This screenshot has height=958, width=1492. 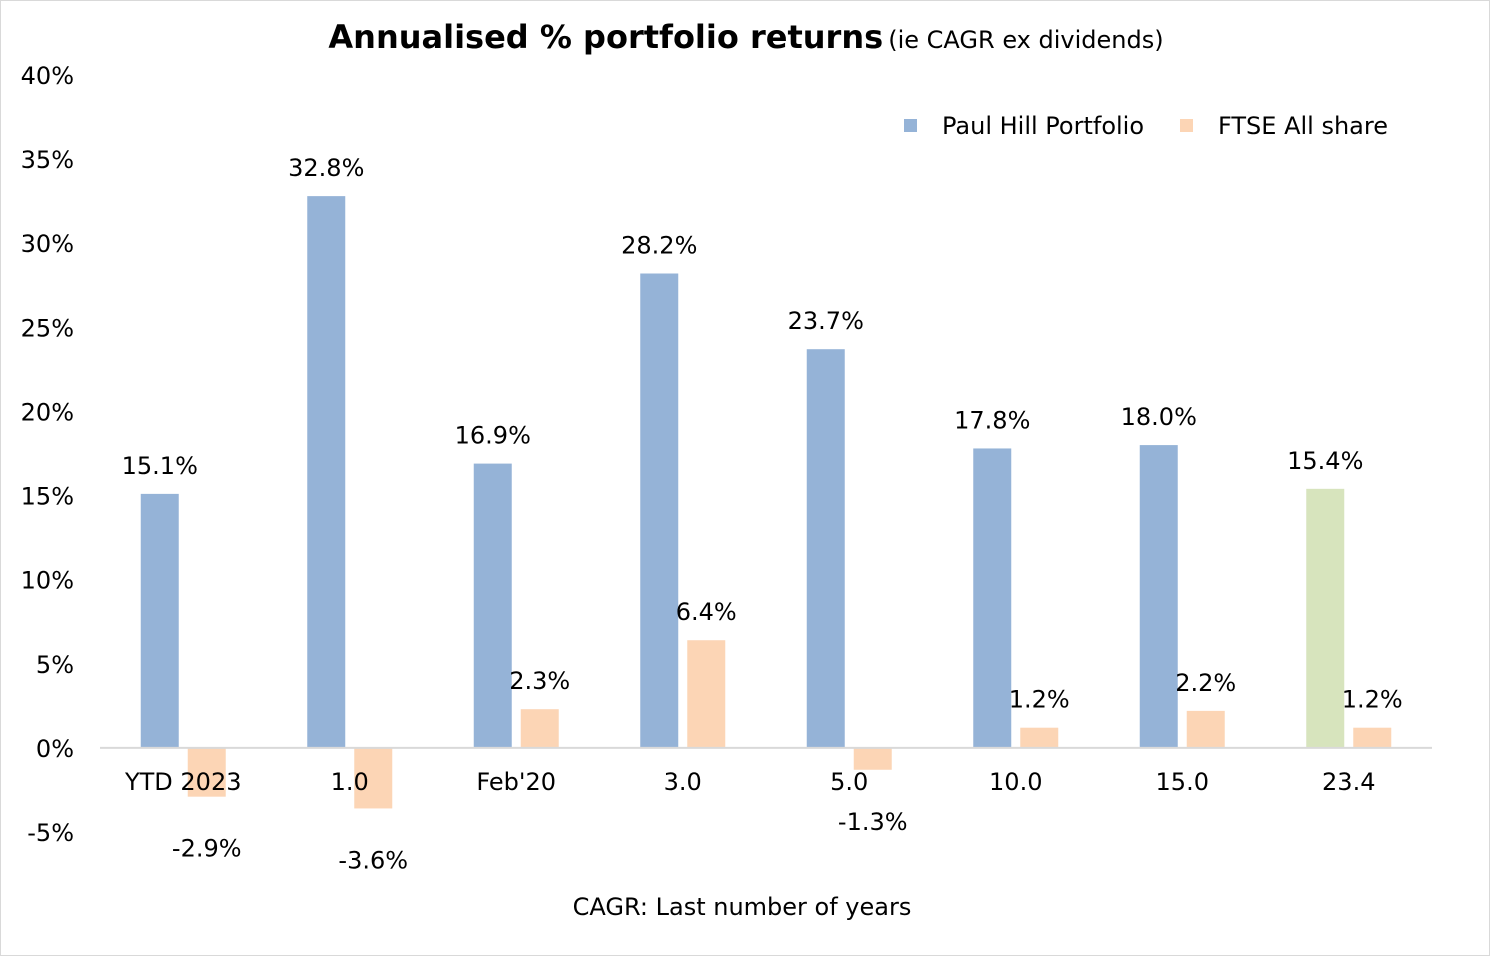 What do you see at coordinates (742, 907) in the screenshot?
I see `x-axis-title: CAGR: Last number of years` at bounding box center [742, 907].